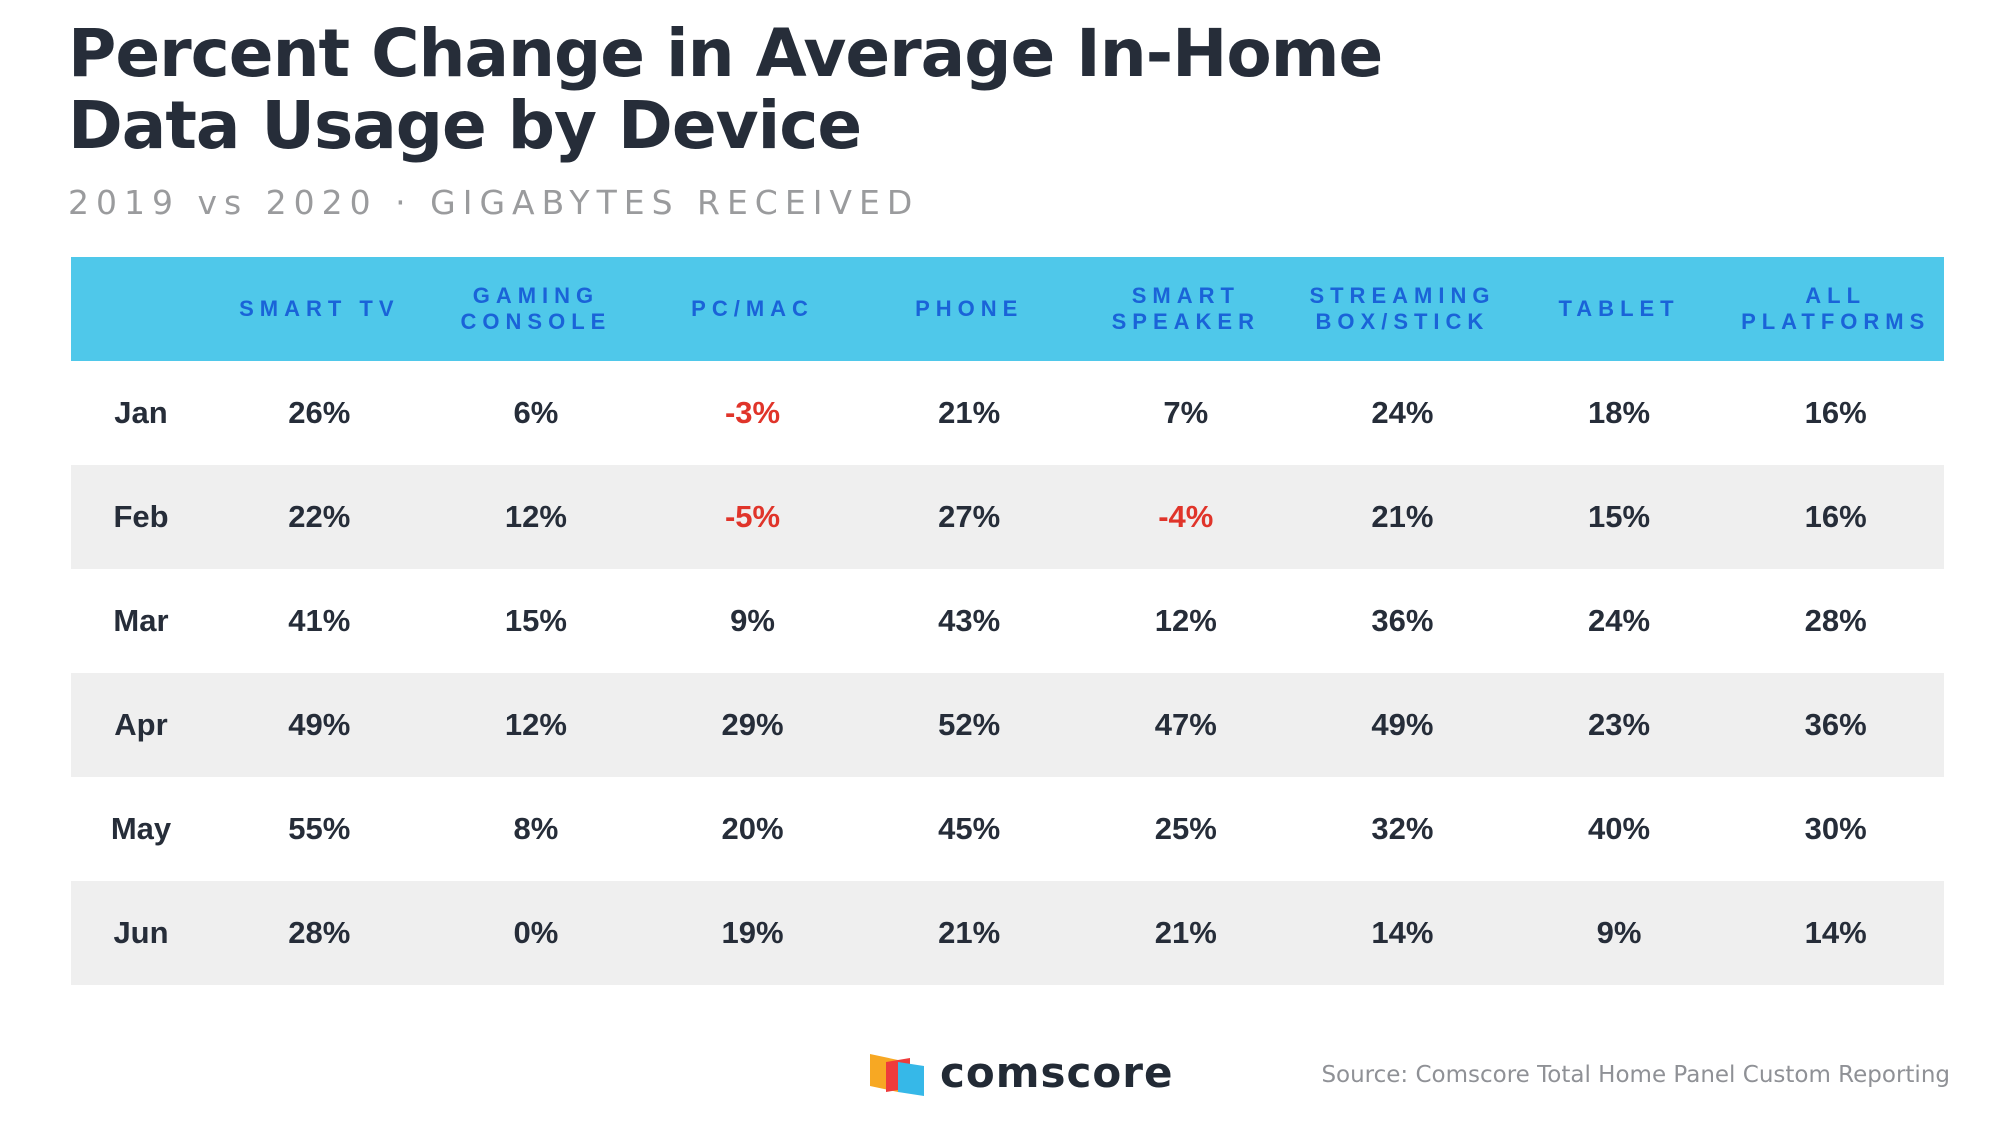 The width and height of the screenshot is (2000, 1125). Describe the element at coordinates (1836, 295) in the screenshot. I see `column-header-line: ALL` at that location.